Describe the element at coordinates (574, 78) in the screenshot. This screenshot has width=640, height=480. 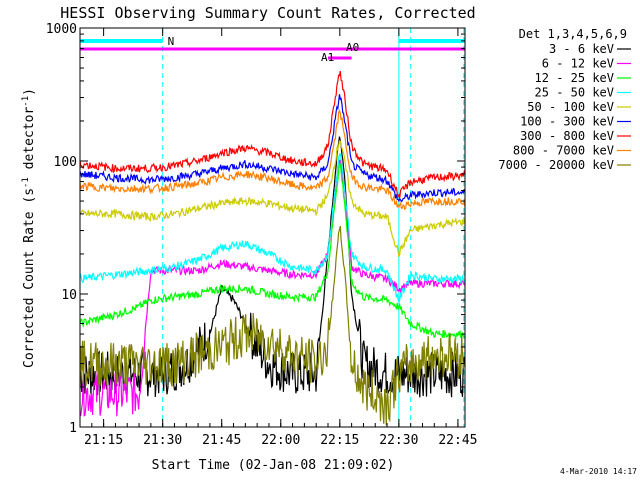
I see `legend-entry-label: 12 - 25 keV` at that location.